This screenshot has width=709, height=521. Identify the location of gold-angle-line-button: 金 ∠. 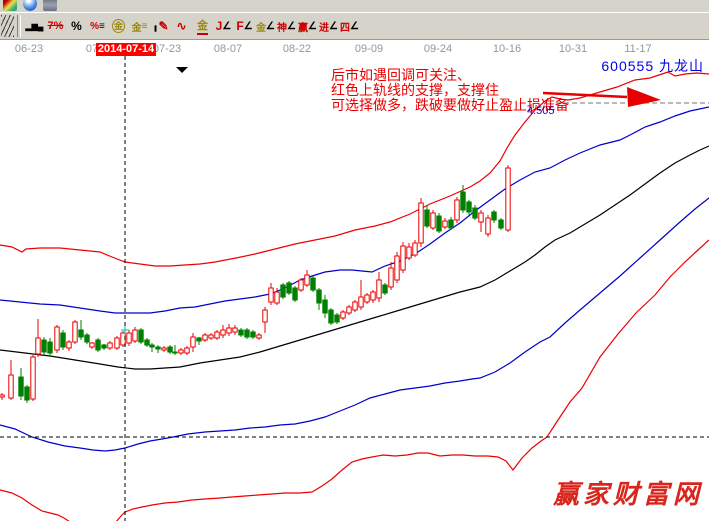
(265, 27).